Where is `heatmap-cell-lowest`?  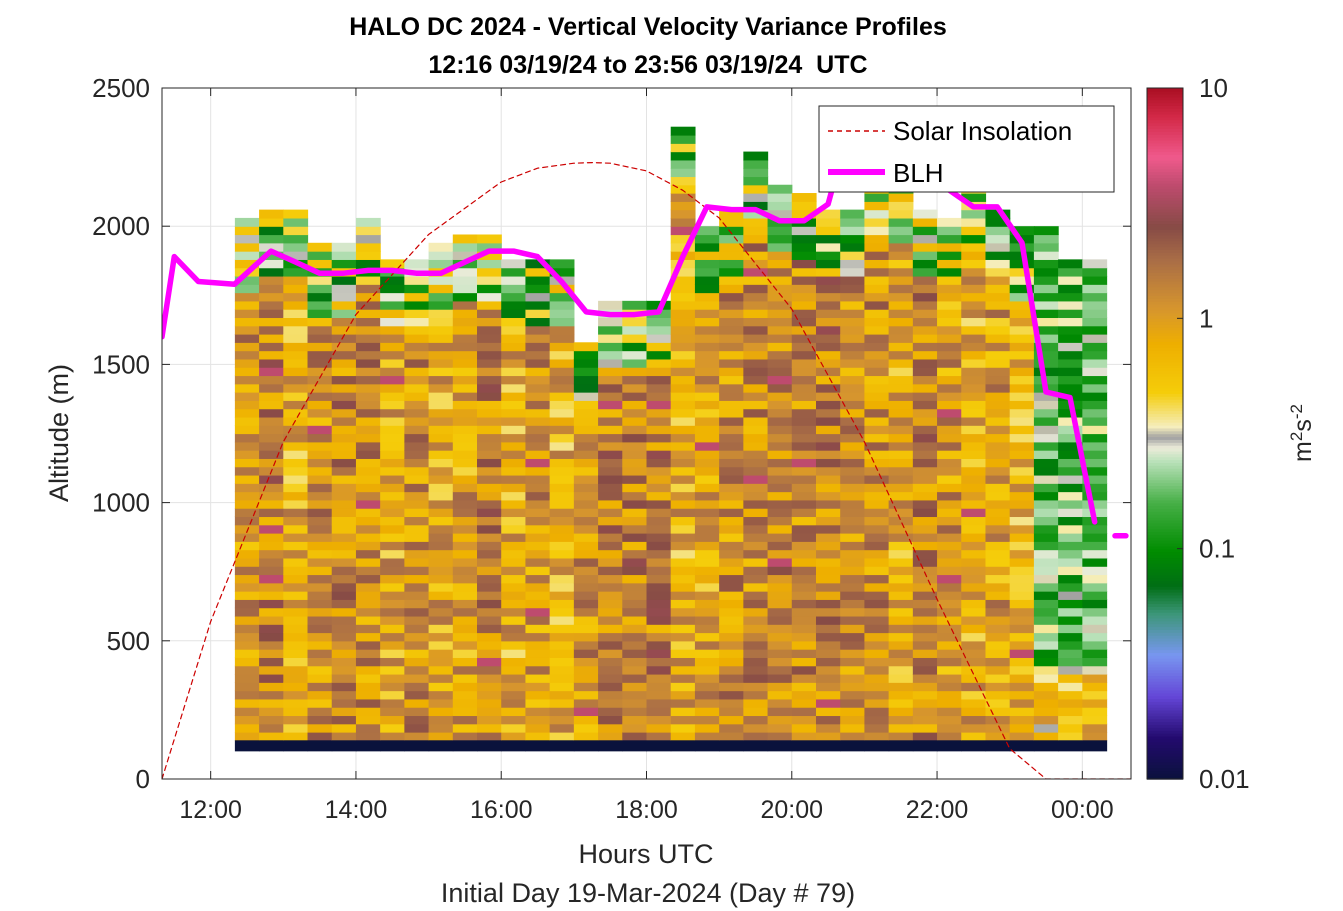 heatmap-cell-lowest is located at coordinates (1070, 746).